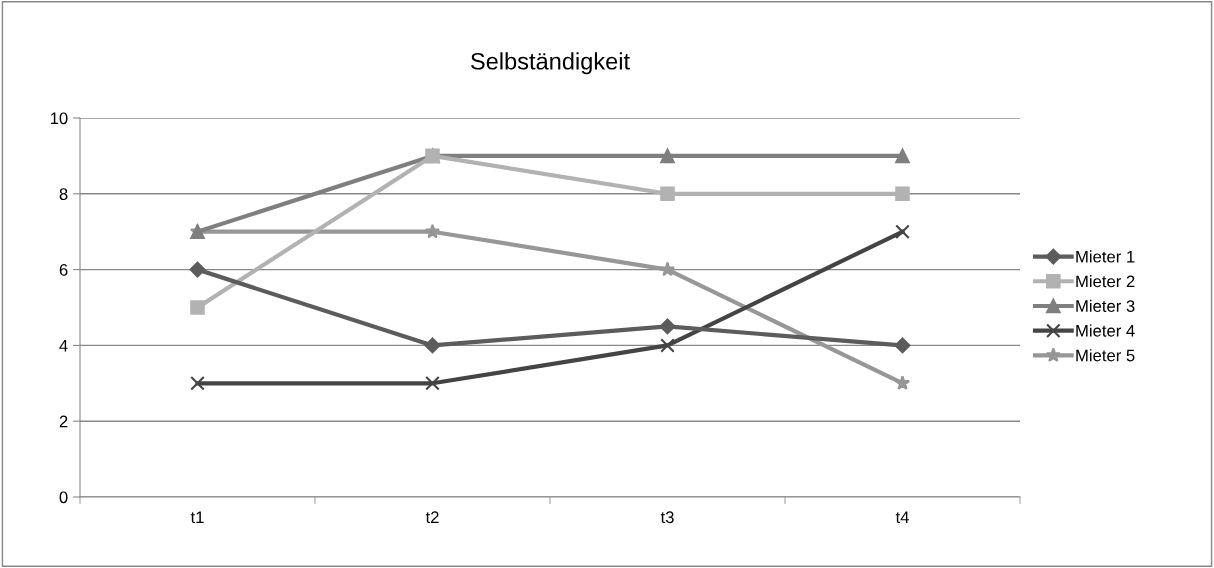 This screenshot has width=1214, height=568. Describe the element at coordinates (1105, 355) in the screenshot. I see `legend-label: Mieter 5` at that location.